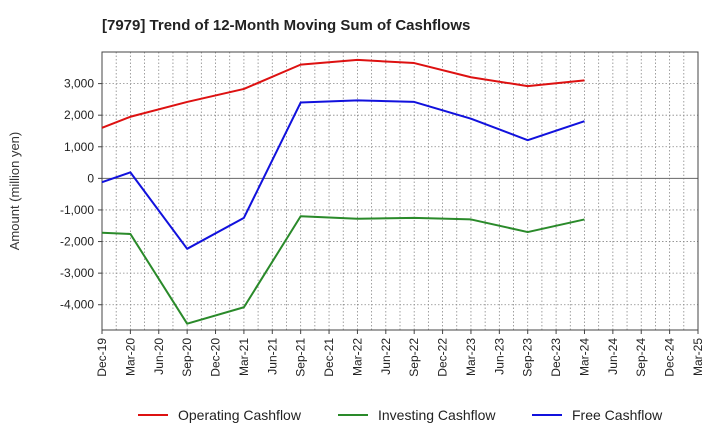 Image resolution: width=720 pixels, height=445 pixels. I want to click on series-line-operating-cashflow, so click(343, 93).